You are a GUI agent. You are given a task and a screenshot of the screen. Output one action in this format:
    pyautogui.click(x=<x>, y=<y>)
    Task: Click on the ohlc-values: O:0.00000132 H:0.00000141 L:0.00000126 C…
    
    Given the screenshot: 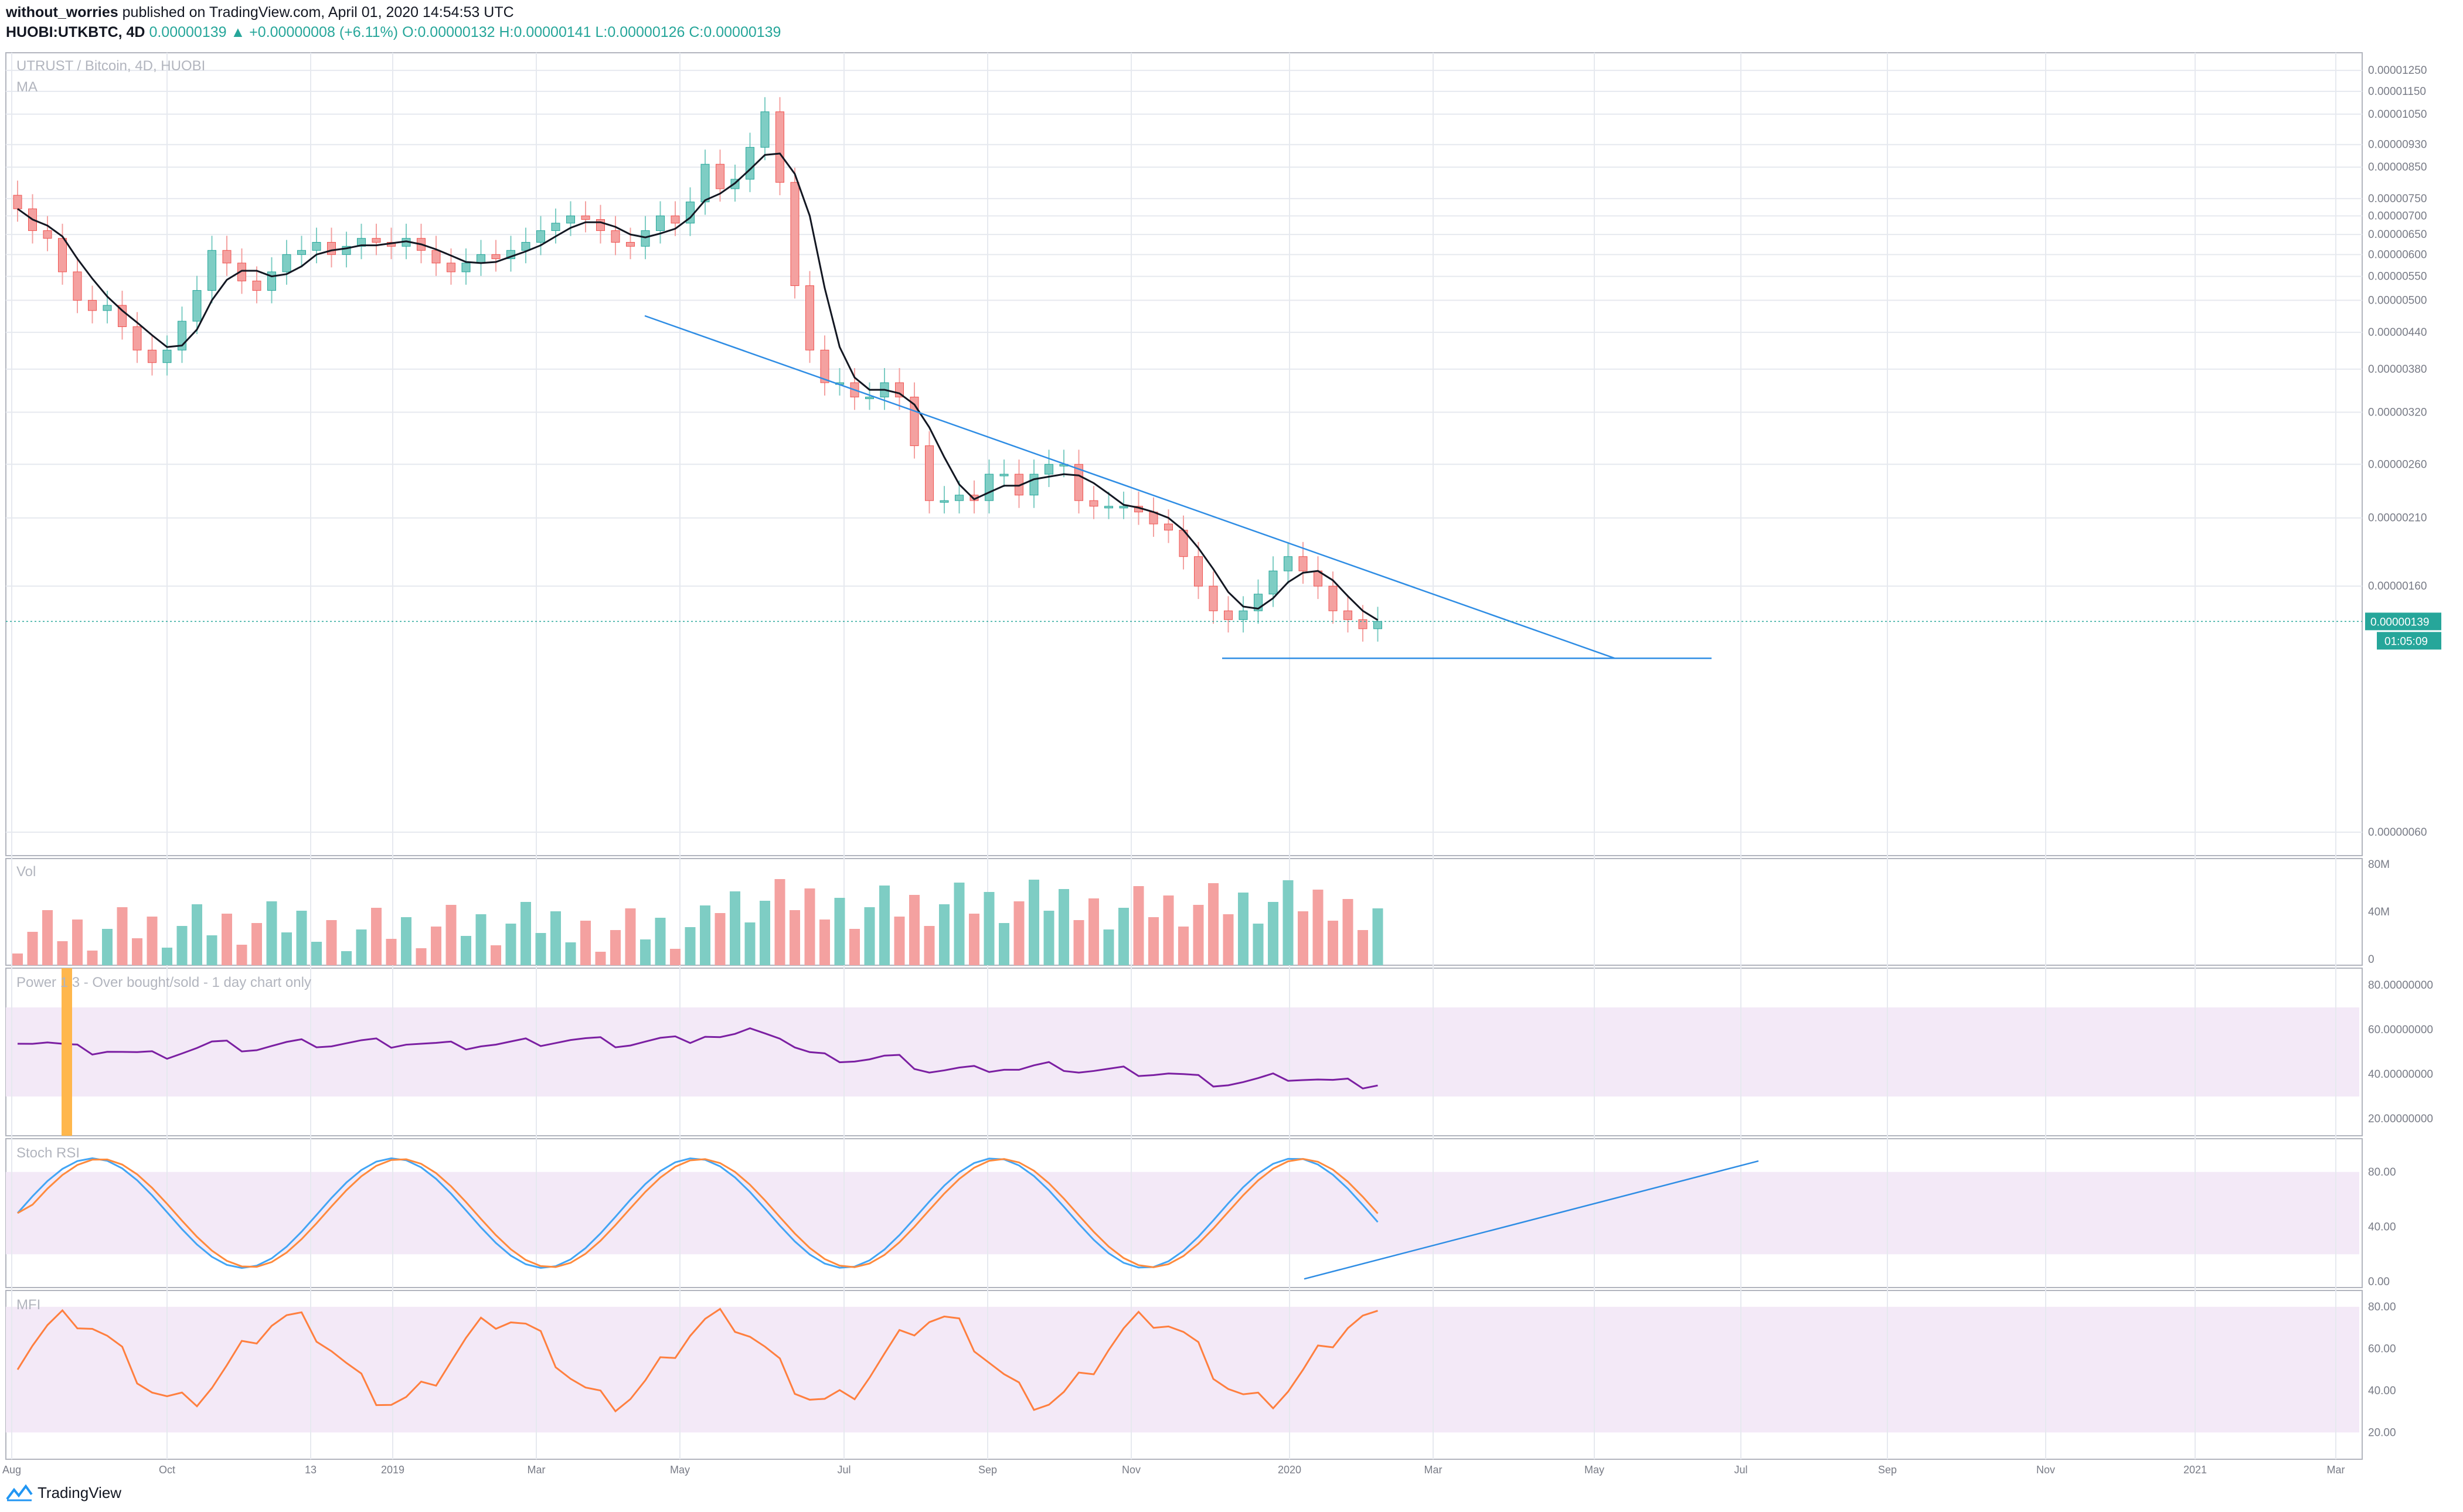 What is the action you would take?
    pyautogui.click(x=591, y=32)
    